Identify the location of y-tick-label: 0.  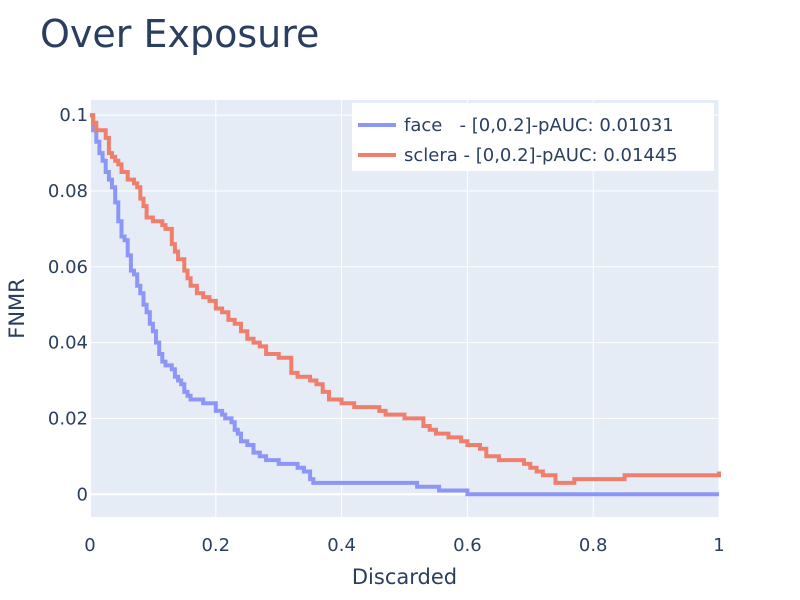
(82, 494).